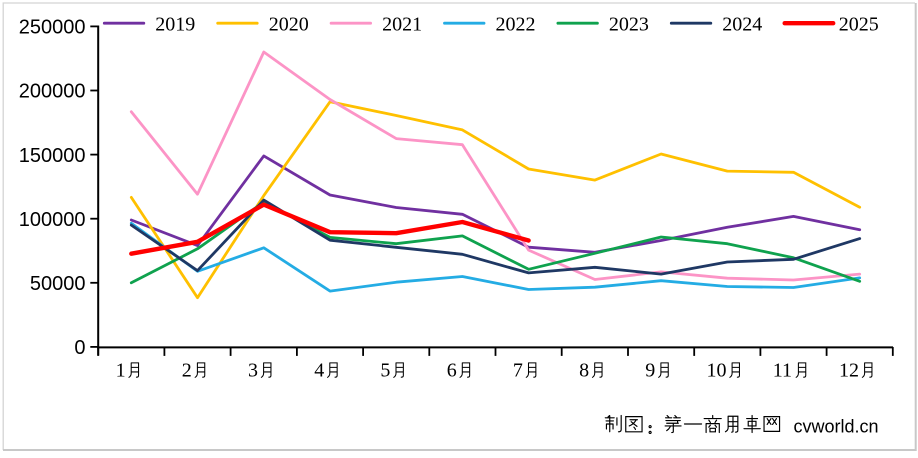  Describe the element at coordinates (187, 371) in the screenshot. I see `svg-text: 2` at that location.